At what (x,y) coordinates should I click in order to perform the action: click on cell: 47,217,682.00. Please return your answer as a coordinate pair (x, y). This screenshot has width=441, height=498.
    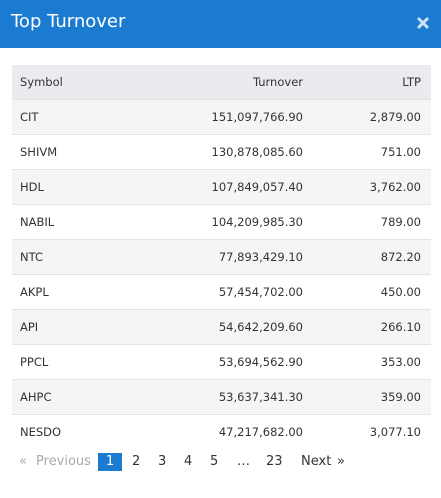
    Looking at the image, I should click on (260, 432).